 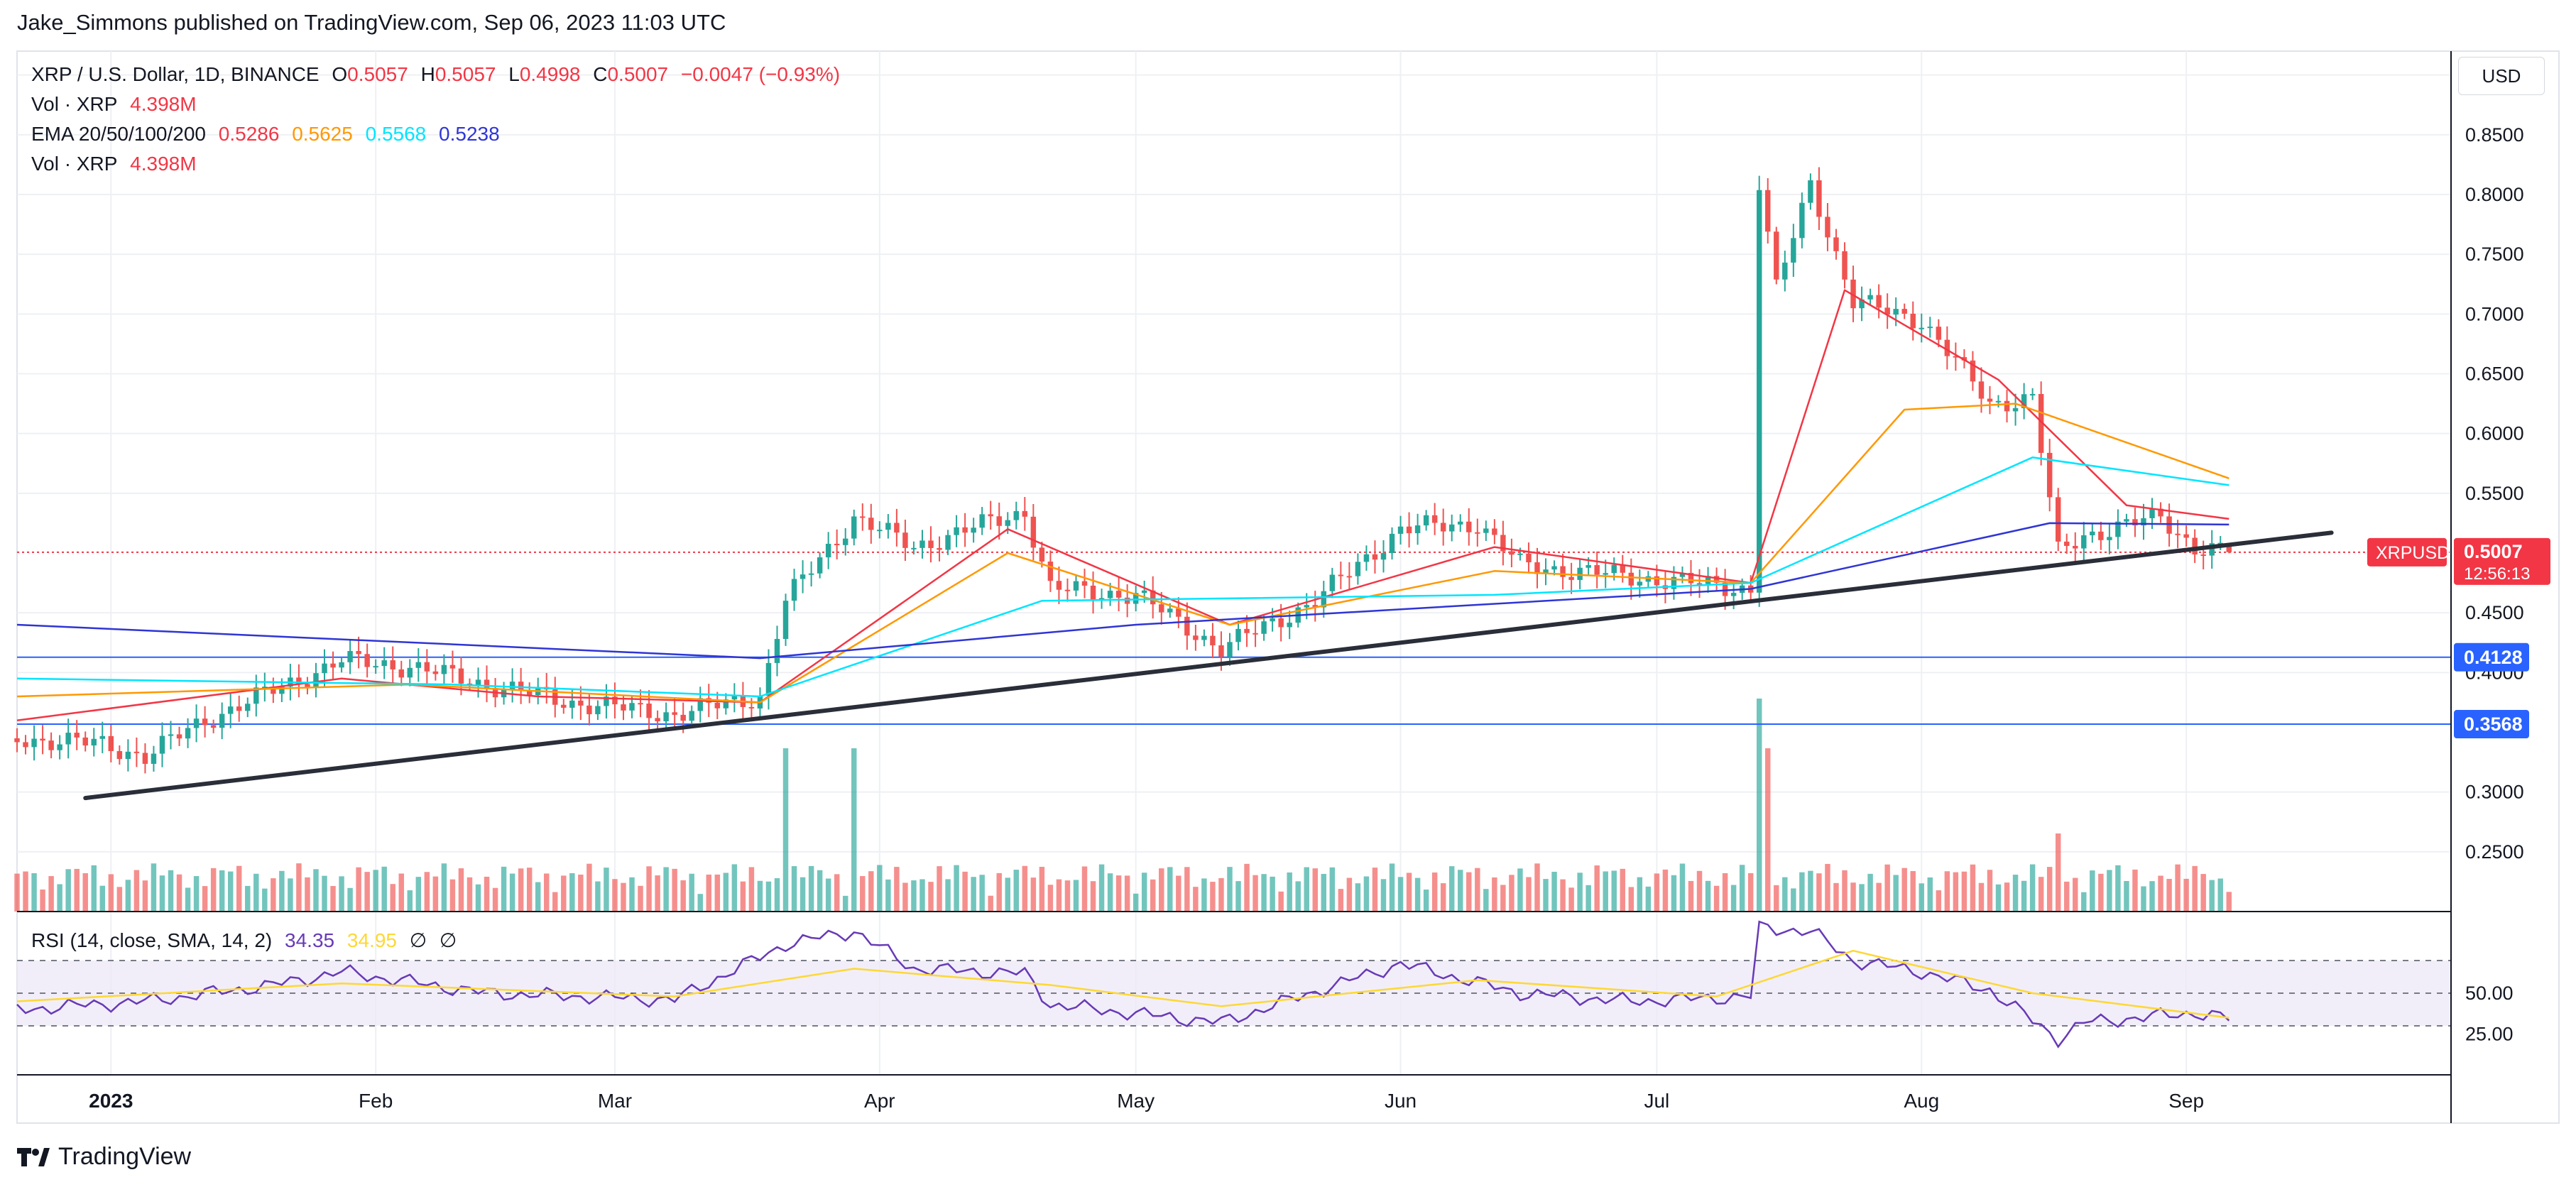 I want to click on rsi-line, so click(x=1123, y=984).